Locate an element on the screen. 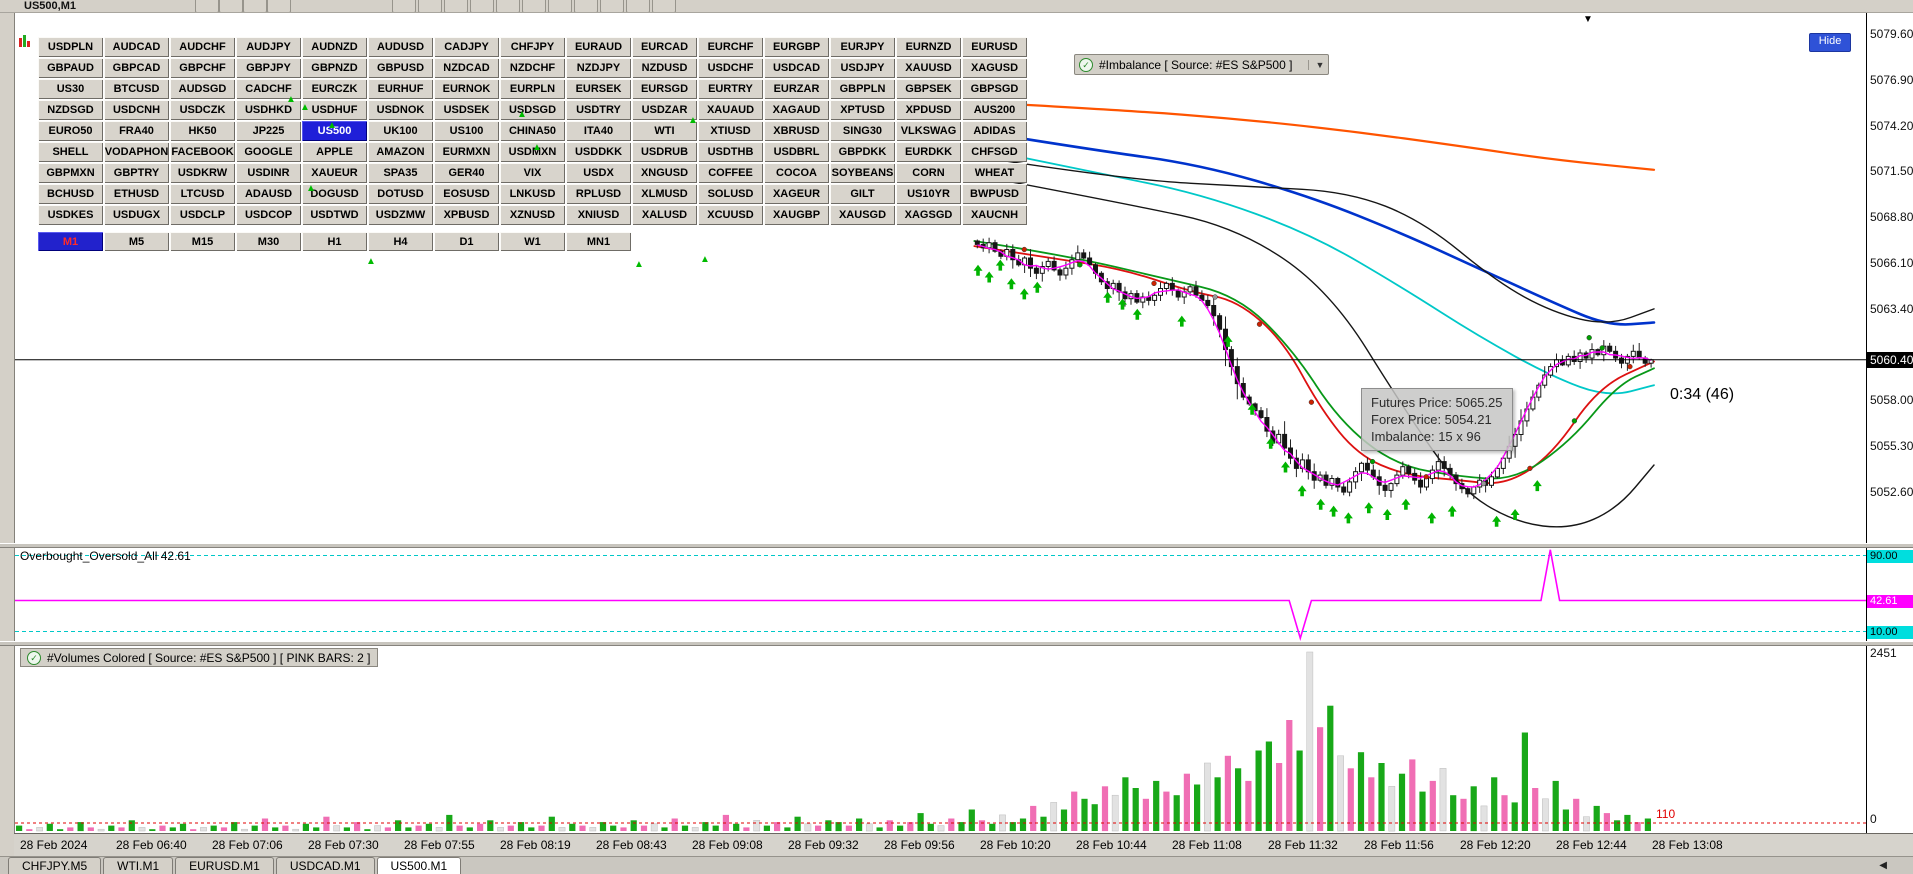 The image size is (1913, 874). symbol-button-solusd: SOLUSD is located at coordinates (730, 194).